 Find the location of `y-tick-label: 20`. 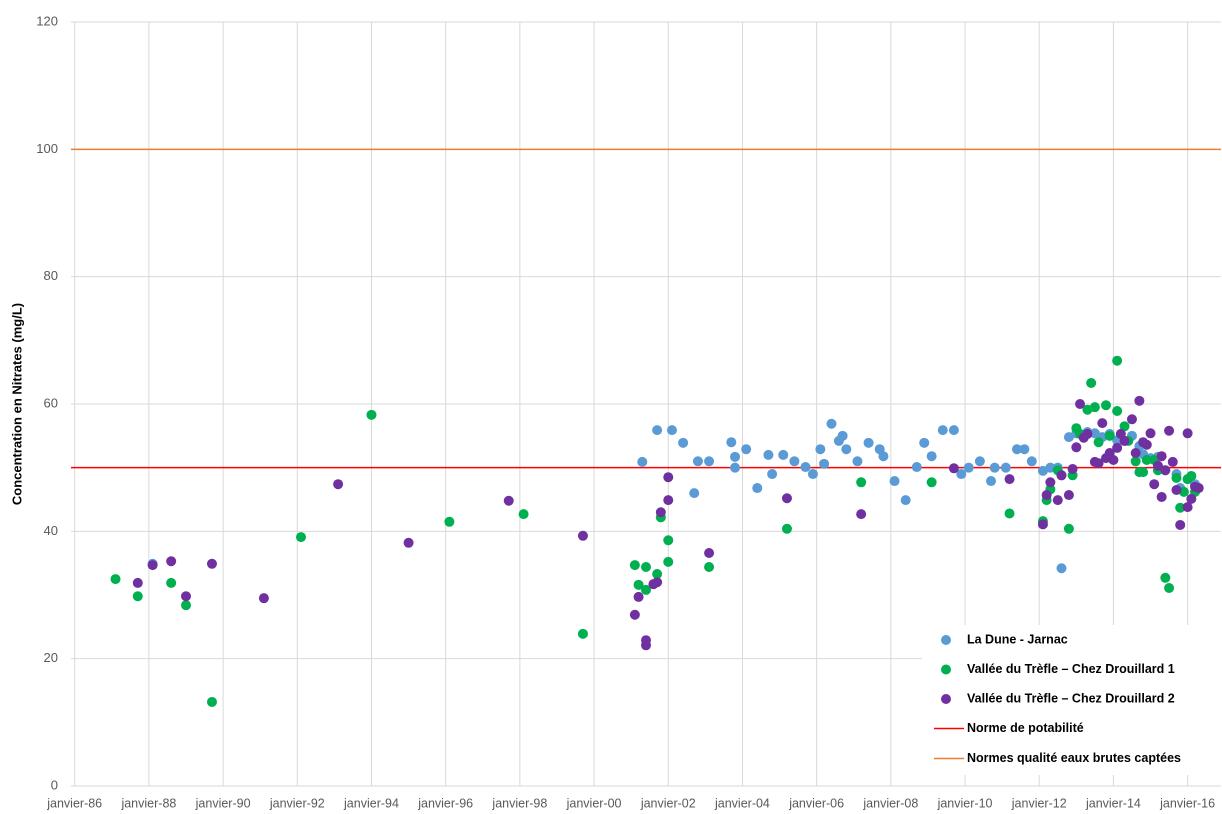

y-tick-label: 20 is located at coordinates (51, 657).